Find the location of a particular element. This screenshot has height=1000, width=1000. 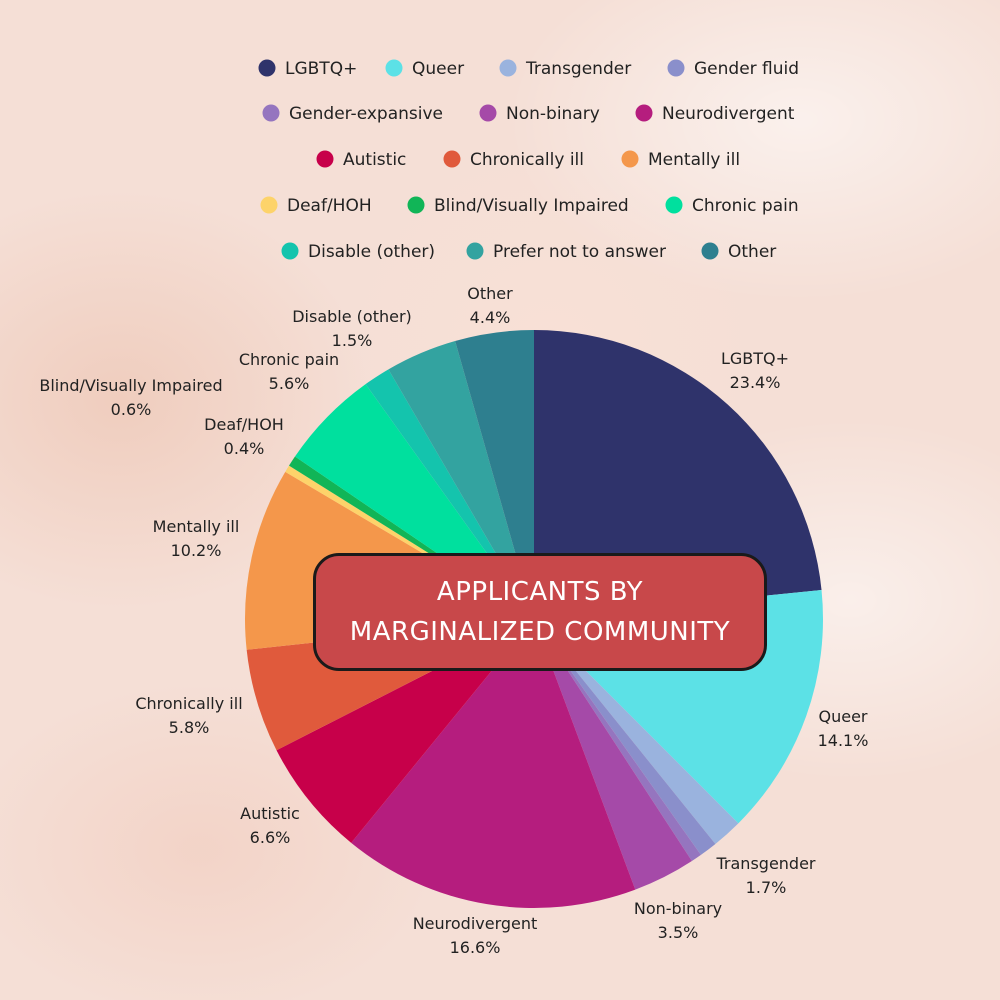

legend-item-queer: Queer is located at coordinates (424, 69).